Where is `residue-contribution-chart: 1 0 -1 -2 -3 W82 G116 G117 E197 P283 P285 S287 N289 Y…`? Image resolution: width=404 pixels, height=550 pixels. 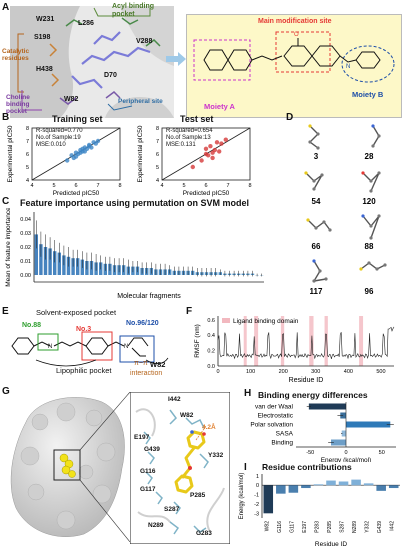
residue-contribution-chart: 1 0 -1 -2 -3 W82 G116 G117 E197 P283 P285 S287 N289 Y… is located at coordinates (319, 510).